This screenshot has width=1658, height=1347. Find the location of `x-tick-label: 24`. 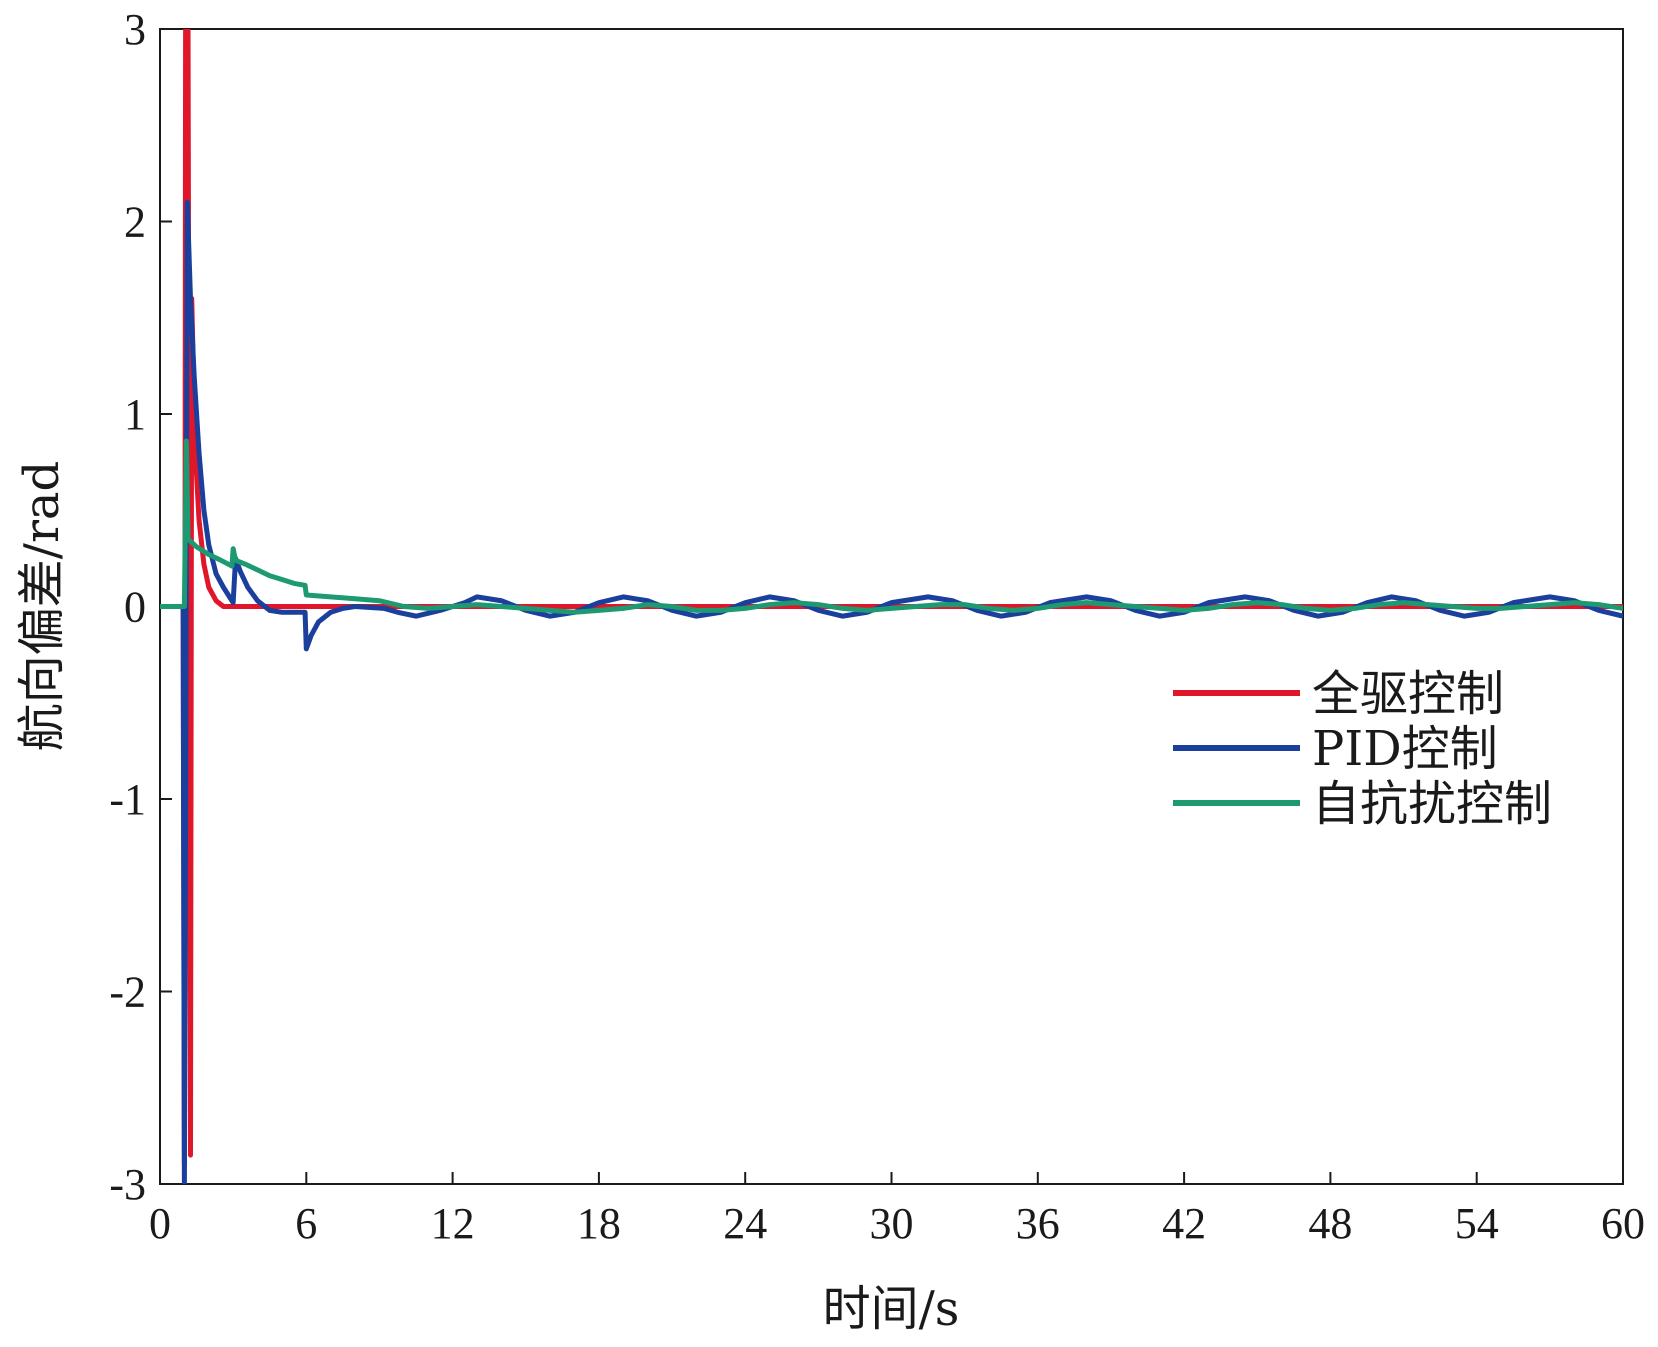

x-tick-label: 24 is located at coordinates (745, 1223).